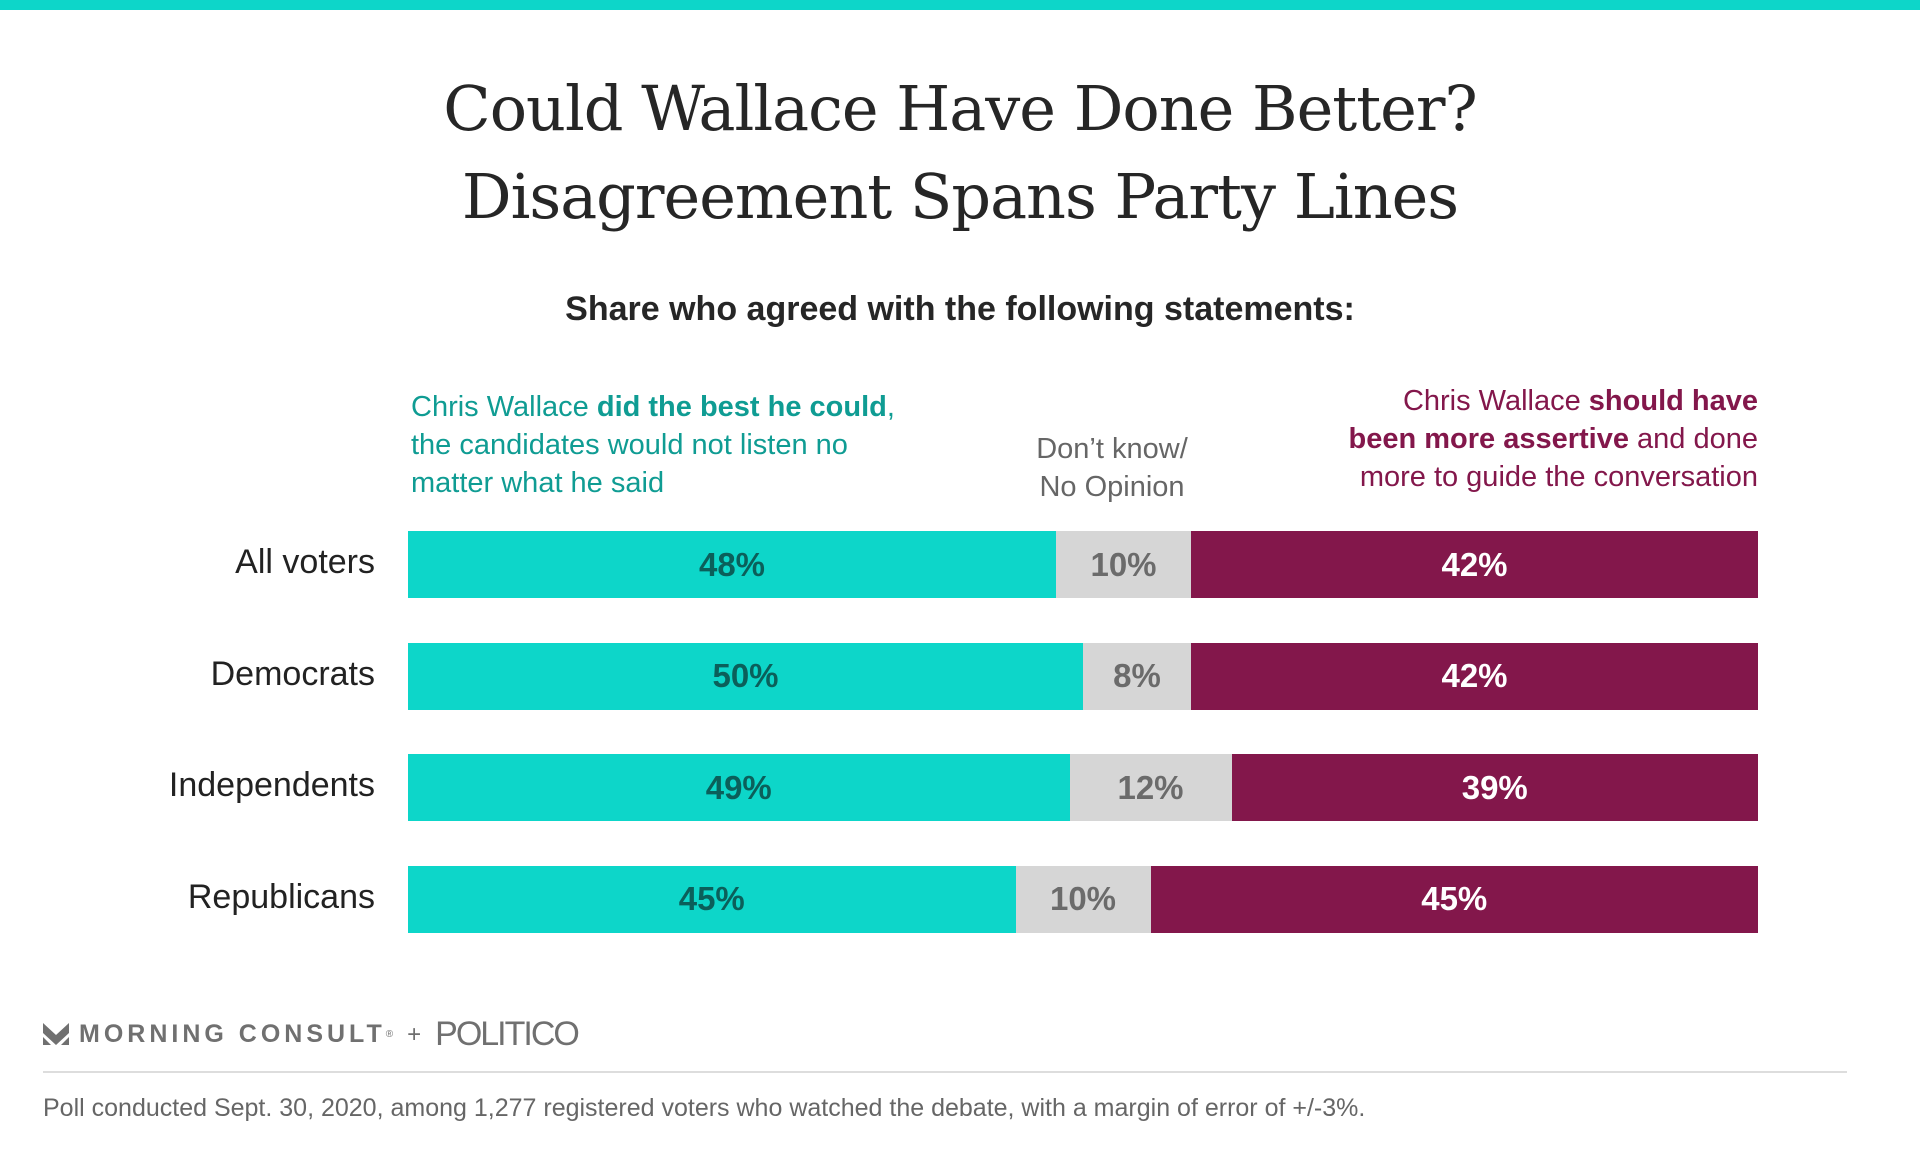 The image size is (1920, 1152). What do you see at coordinates (56, 1033) in the screenshot?
I see `morning-consult-logo-icon` at bounding box center [56, 1033].